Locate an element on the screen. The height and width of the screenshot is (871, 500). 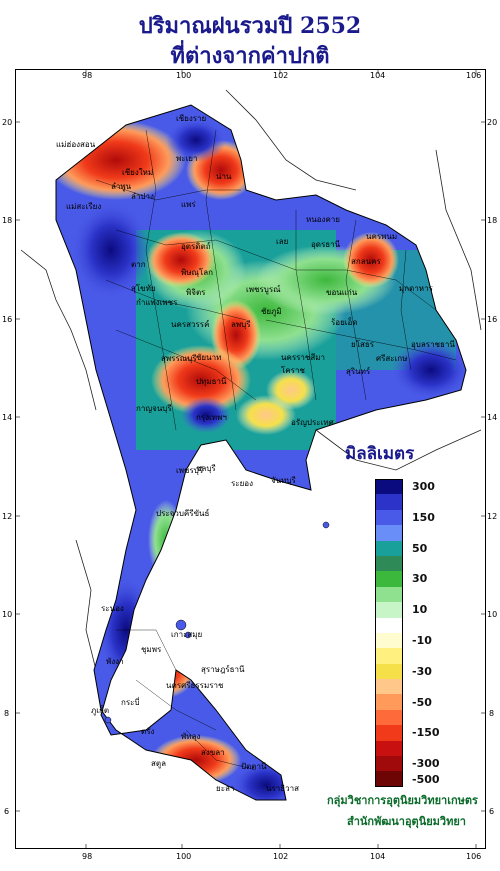
station-label: สุโขทัย is located at coordinates (143, 288).